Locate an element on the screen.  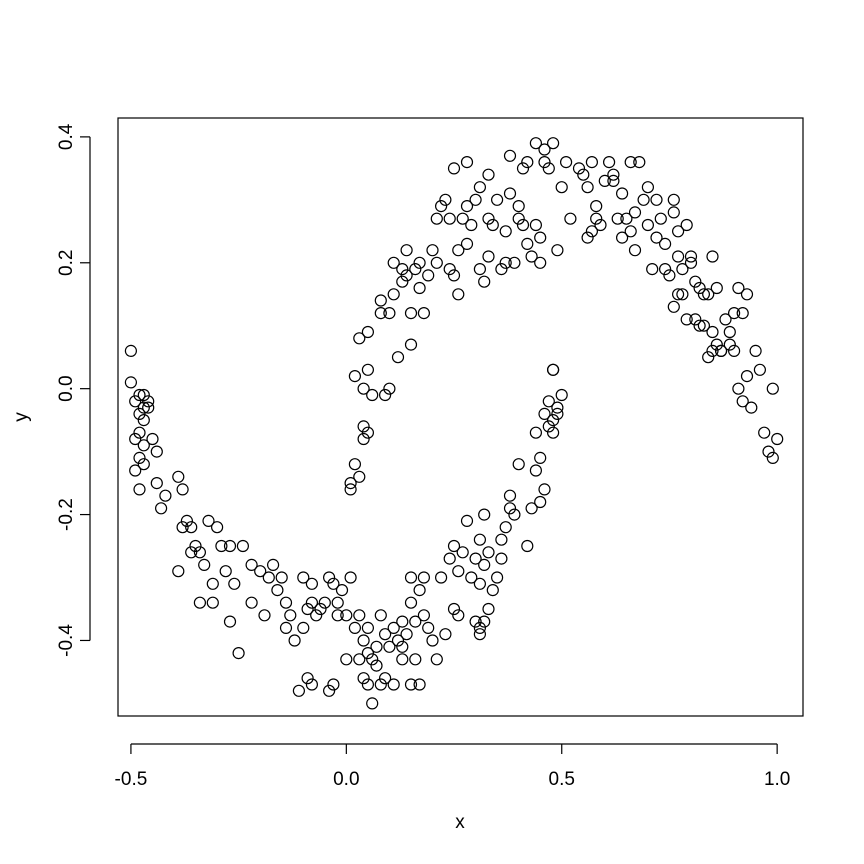
x-tick-label: 0.5 is located at coordinates (562, 779).